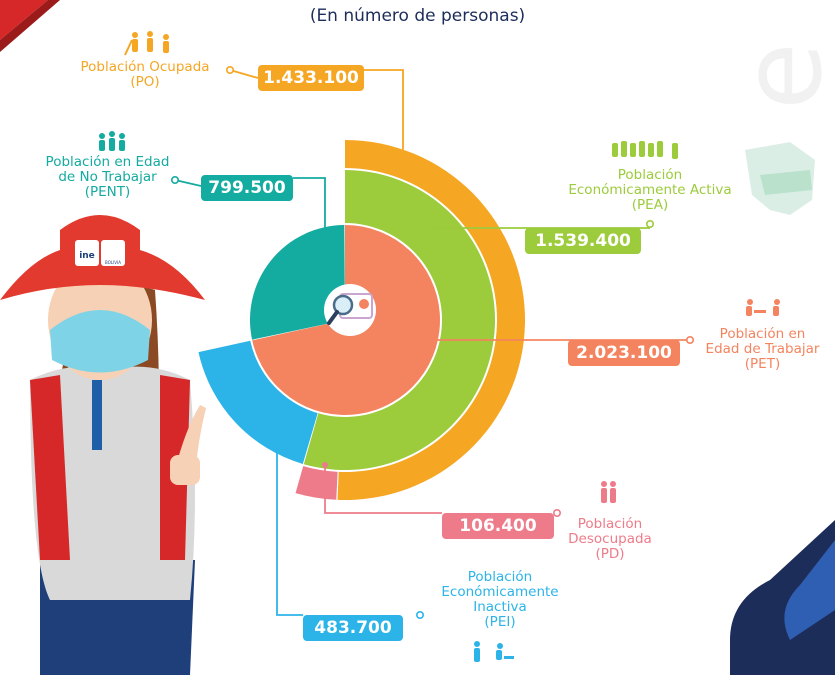 The height and width of the screenshot is (675, 835). I want to click on magnifier-handle-icon, so click(333, 317).